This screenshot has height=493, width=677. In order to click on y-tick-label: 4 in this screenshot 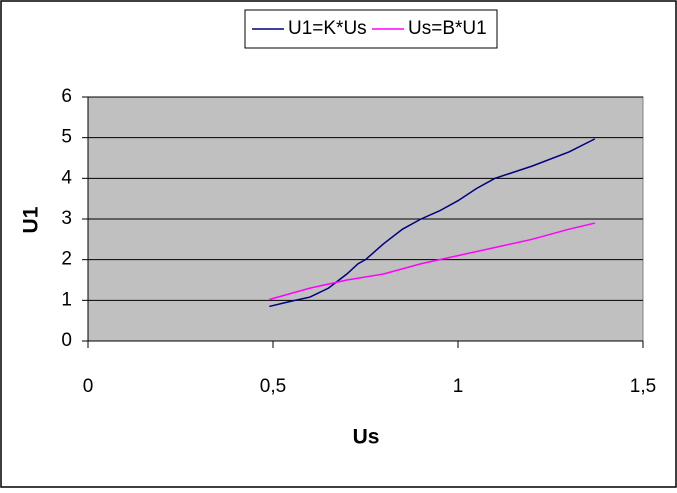, I will do `click(66, 177)`.